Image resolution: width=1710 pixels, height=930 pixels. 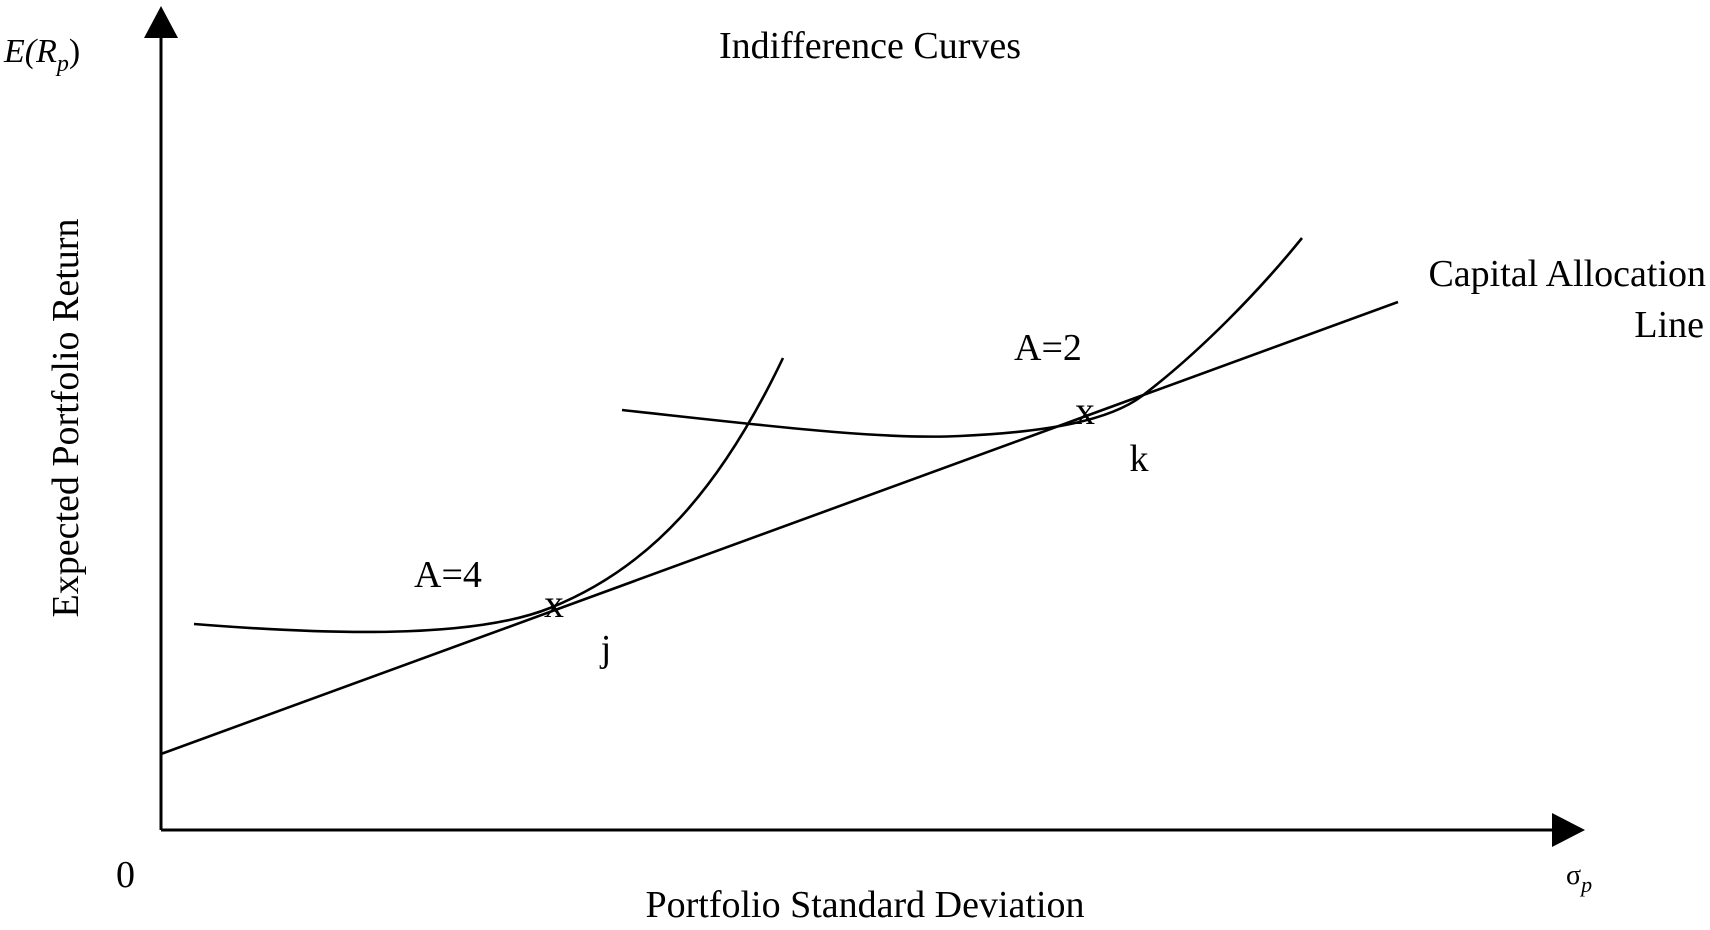 What do you see at coordinates (1669, 325) in the screenshot?
I see `cal-label-line2: Line` at bounding box center [1669, 325].